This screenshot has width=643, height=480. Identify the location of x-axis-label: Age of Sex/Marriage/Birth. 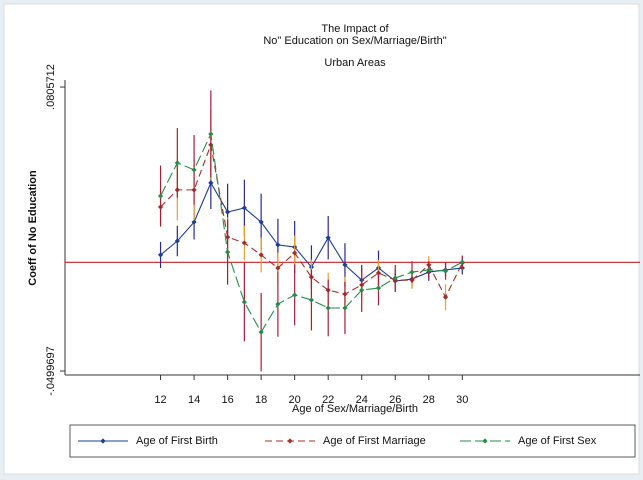
(355, 409).